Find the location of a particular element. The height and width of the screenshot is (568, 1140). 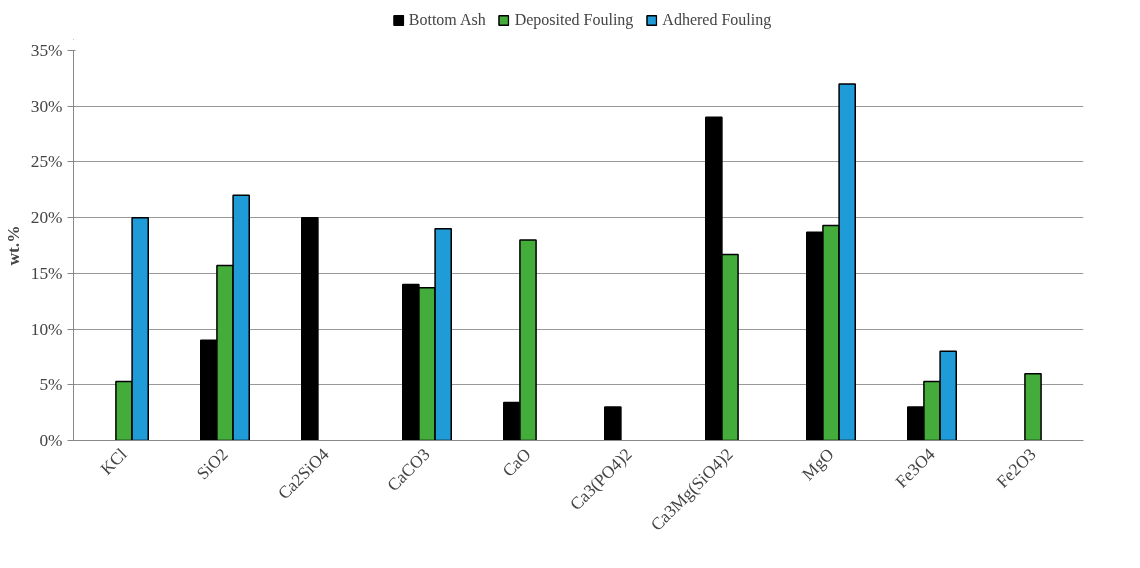

y-tick-label: 25% is located at coordinates (46, 162).